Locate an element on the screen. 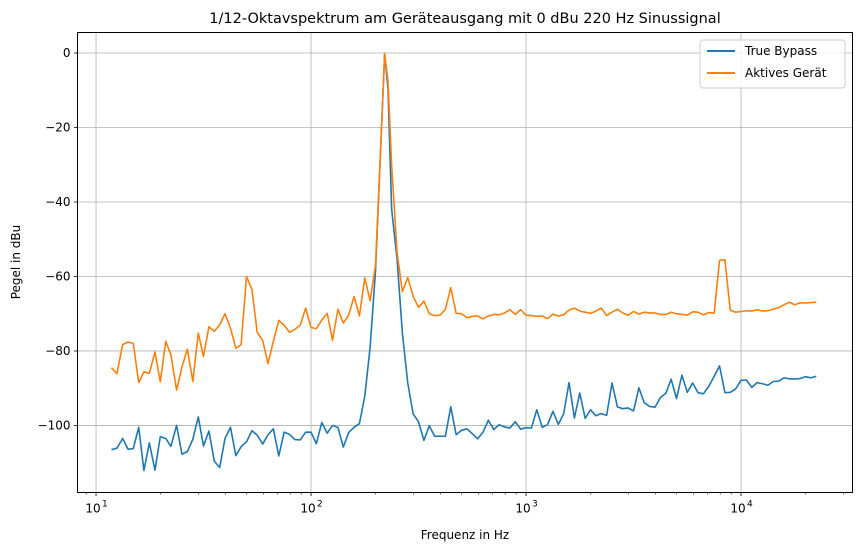 This screenshot has height=552, width=862. y-tick-label: −40 is located at coordinates (57, 202).